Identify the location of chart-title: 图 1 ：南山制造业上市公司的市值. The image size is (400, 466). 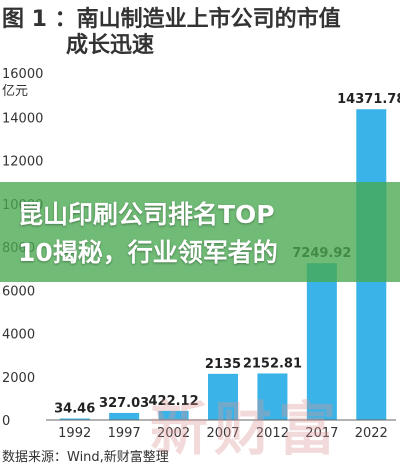
(171, 19).